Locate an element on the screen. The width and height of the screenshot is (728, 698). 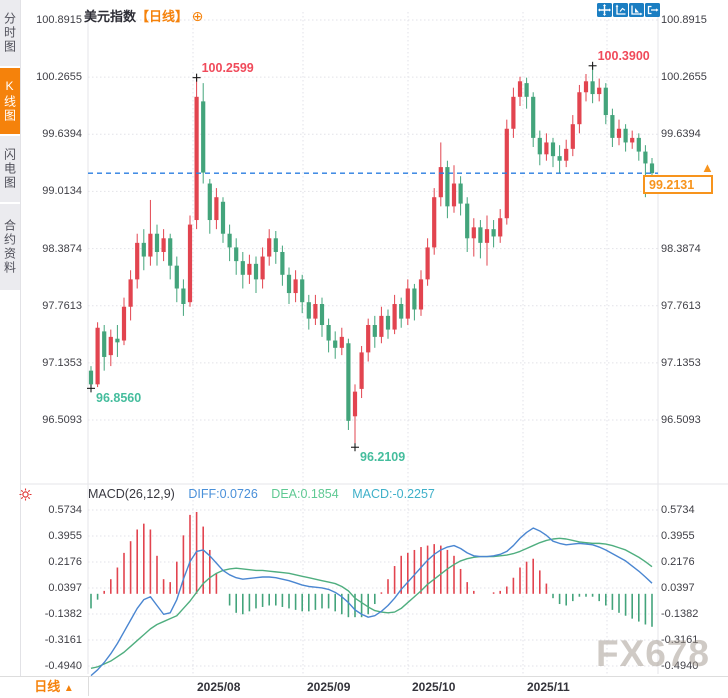
chart-toolbar is located at coordinates (628, 10).